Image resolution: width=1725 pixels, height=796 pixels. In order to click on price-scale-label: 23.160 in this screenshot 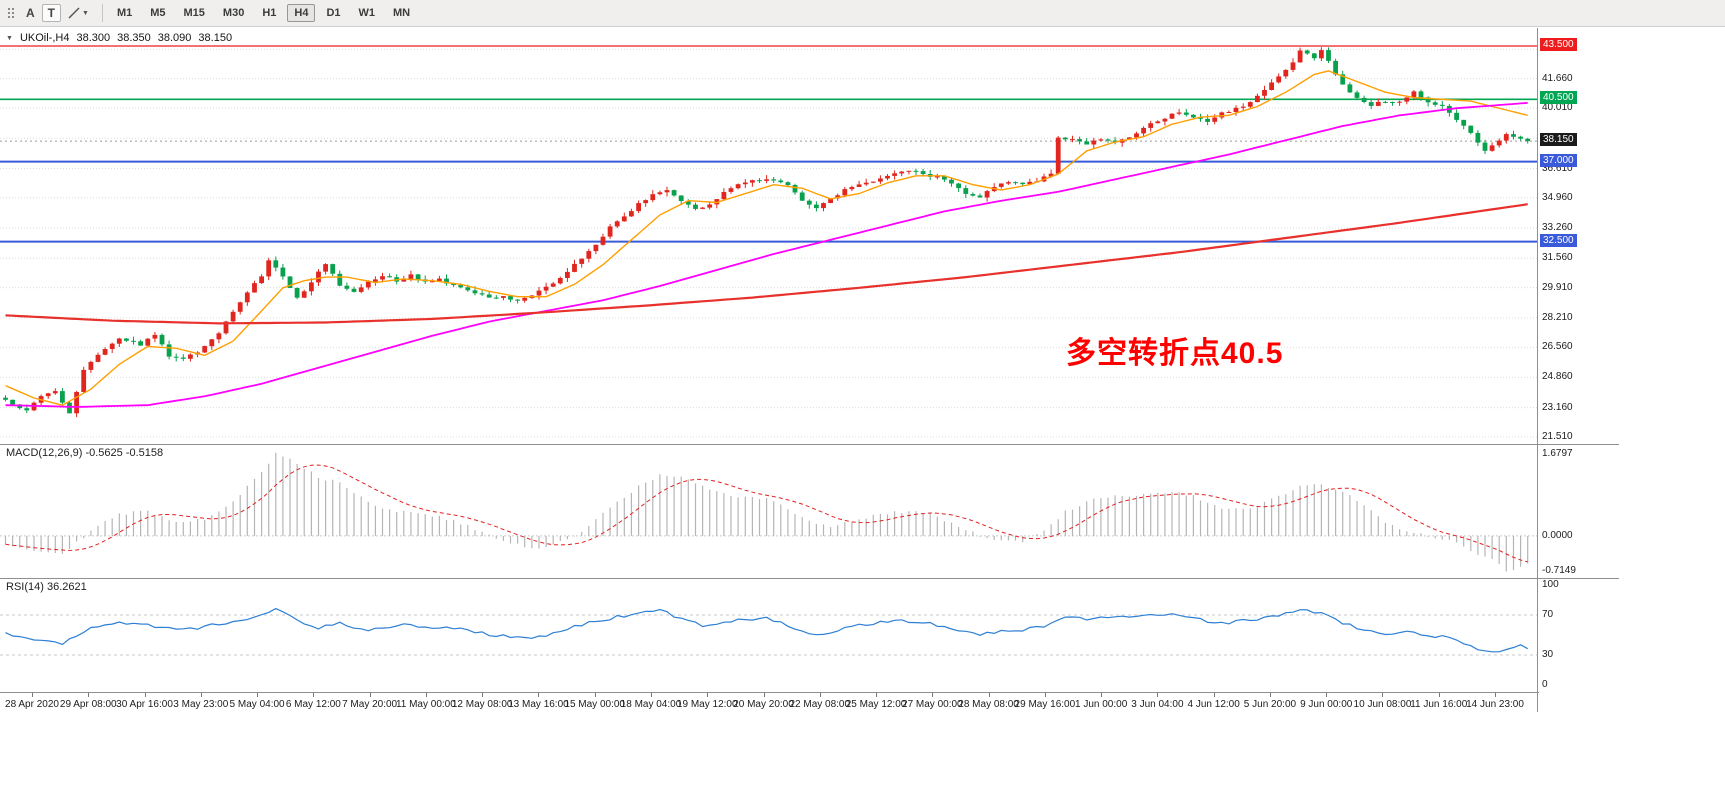, I will do `click(1557, 407)`.